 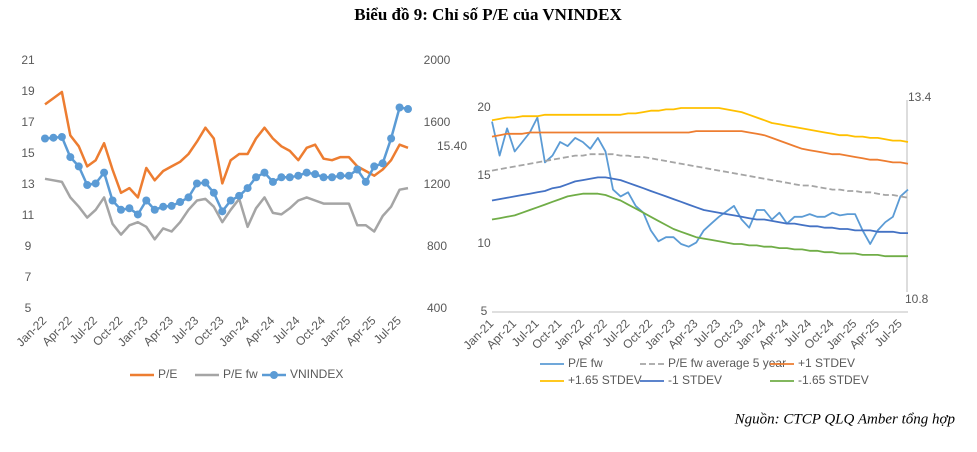 I want to click on y2-tick-label: 1200, so click(x=437, y=184).